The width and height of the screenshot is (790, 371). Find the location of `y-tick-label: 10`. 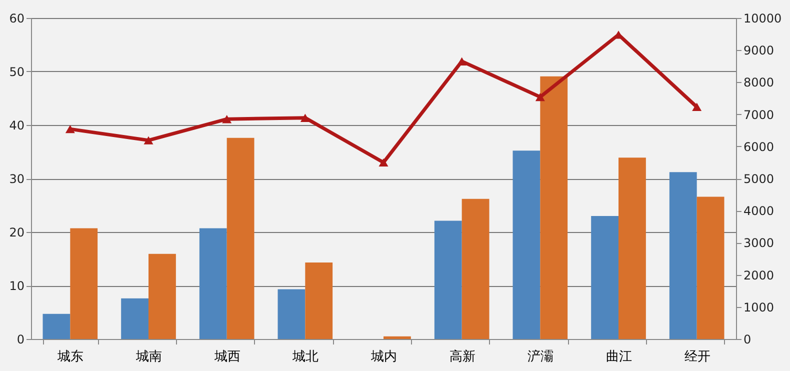

y-tick-label: 10 is located at coordinates (16, 286).